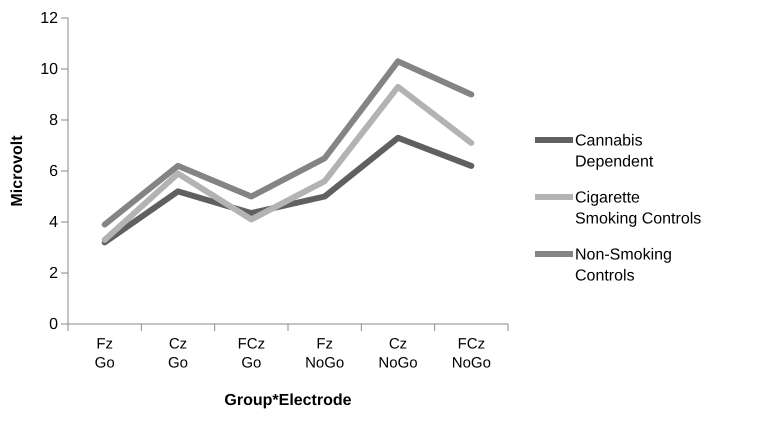 The image size is (771, 434). I want to click on y-tick-label: 4, so click(53, 223).